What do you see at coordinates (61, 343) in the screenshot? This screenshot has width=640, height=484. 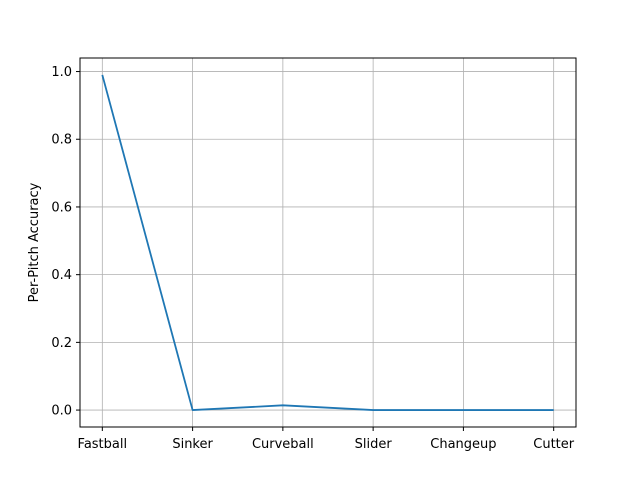 I see `y-tick-label: 0.2` at bounding box center [61, 343].